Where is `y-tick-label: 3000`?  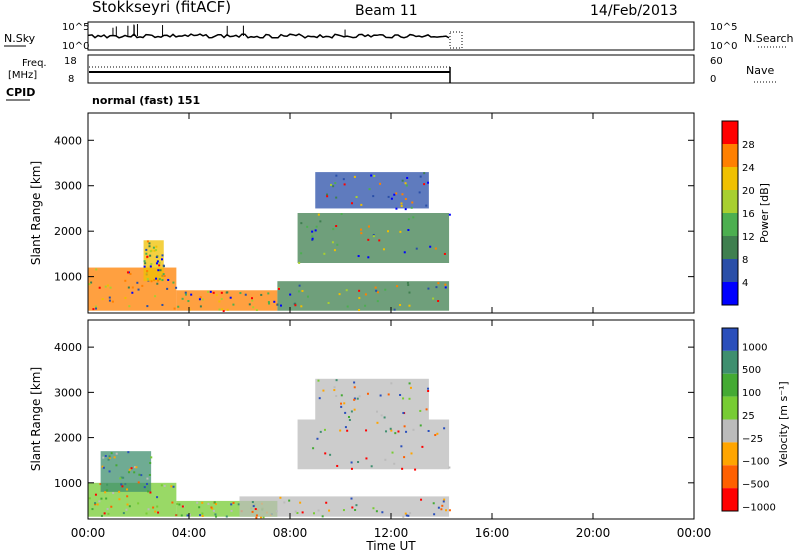
y-tick-label: 3000 is located at coordinates (68, 186).